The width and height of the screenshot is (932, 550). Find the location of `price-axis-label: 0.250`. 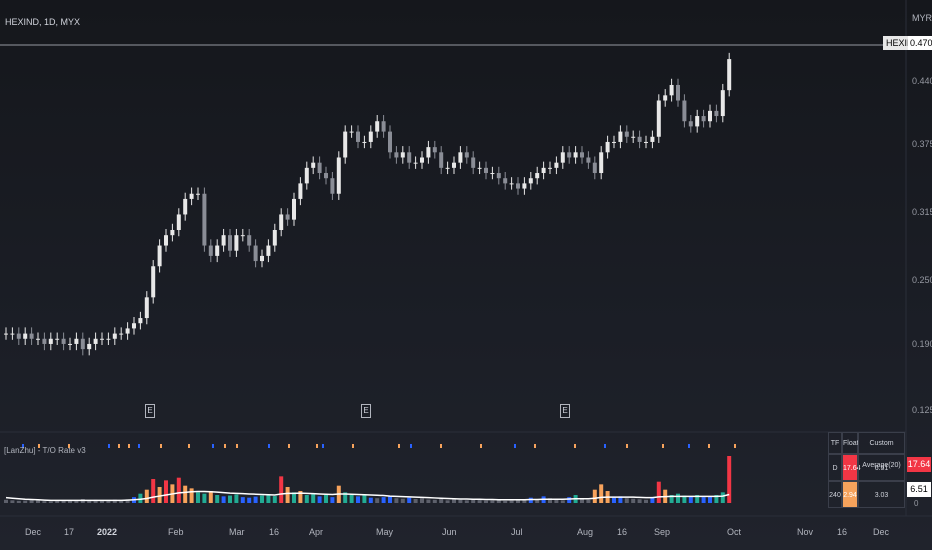

price-axis-label: 0.250 is located at coordinates (922, 280).